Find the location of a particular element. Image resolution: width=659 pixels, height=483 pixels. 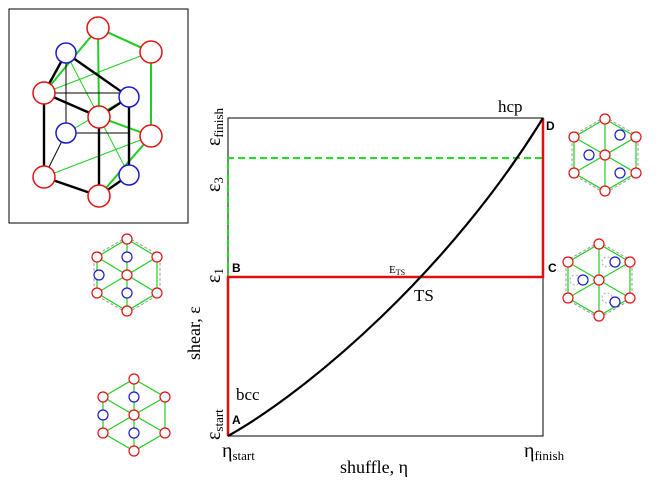

x-axis-label: shuffle, η is located at coordinates (374, 467).